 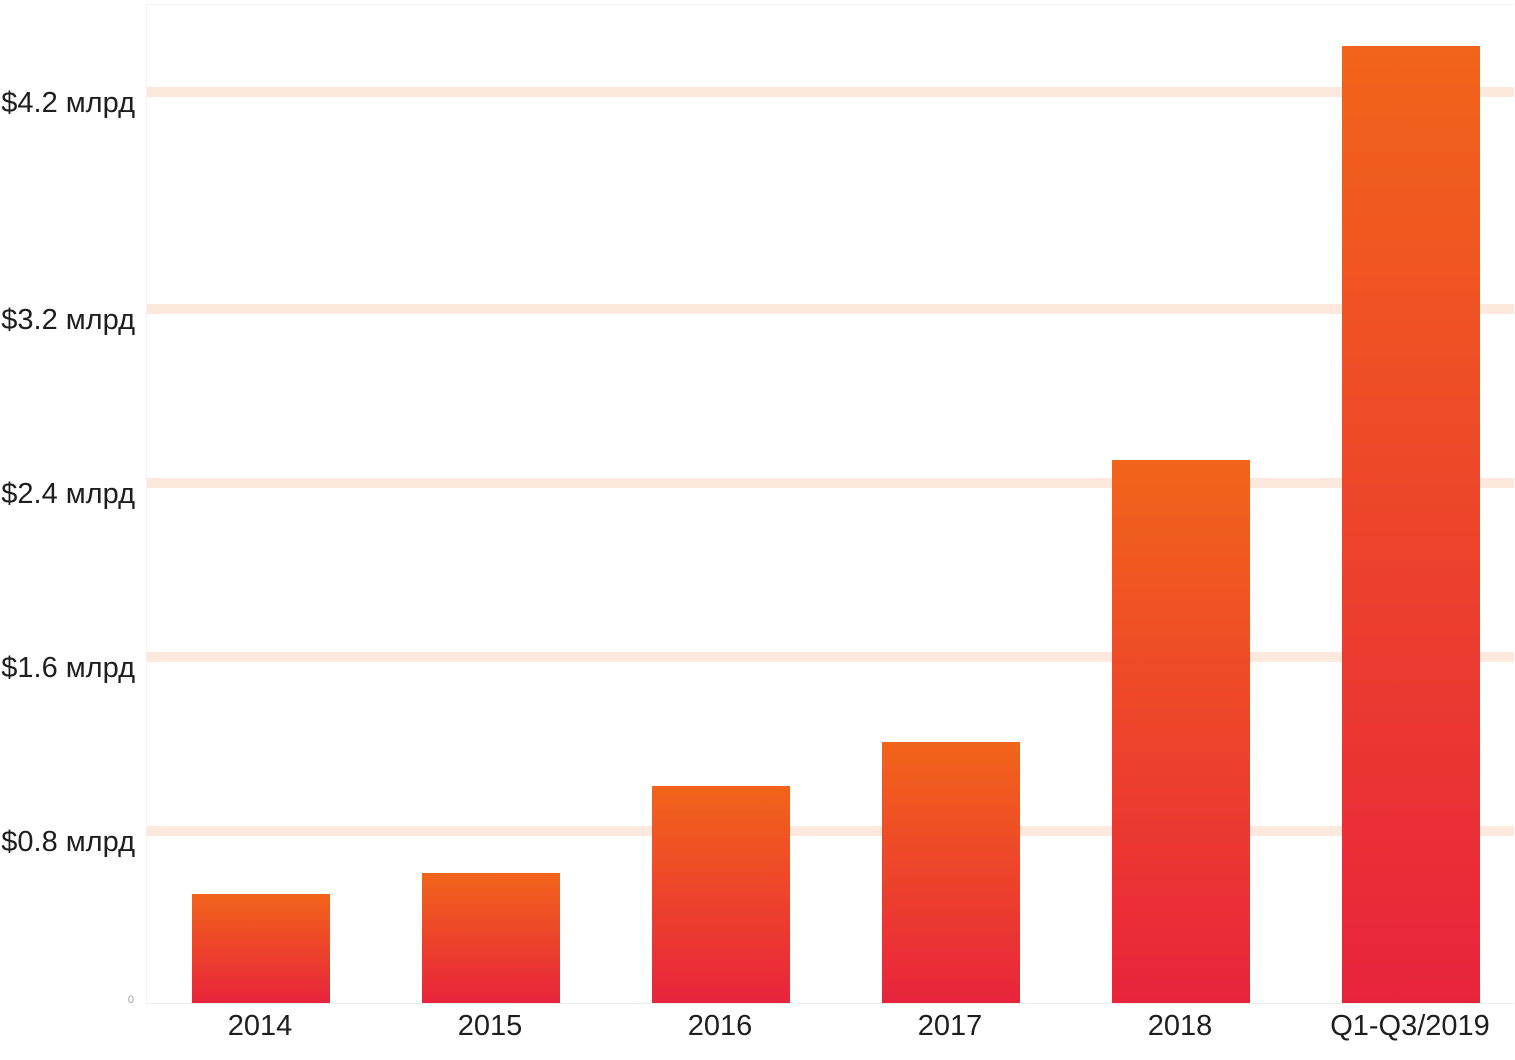 What do you see at coordinates (950, 1026) in the screenshot?
I see `x-axis-tick-label: 2017` at bounding box center [950, 1026].